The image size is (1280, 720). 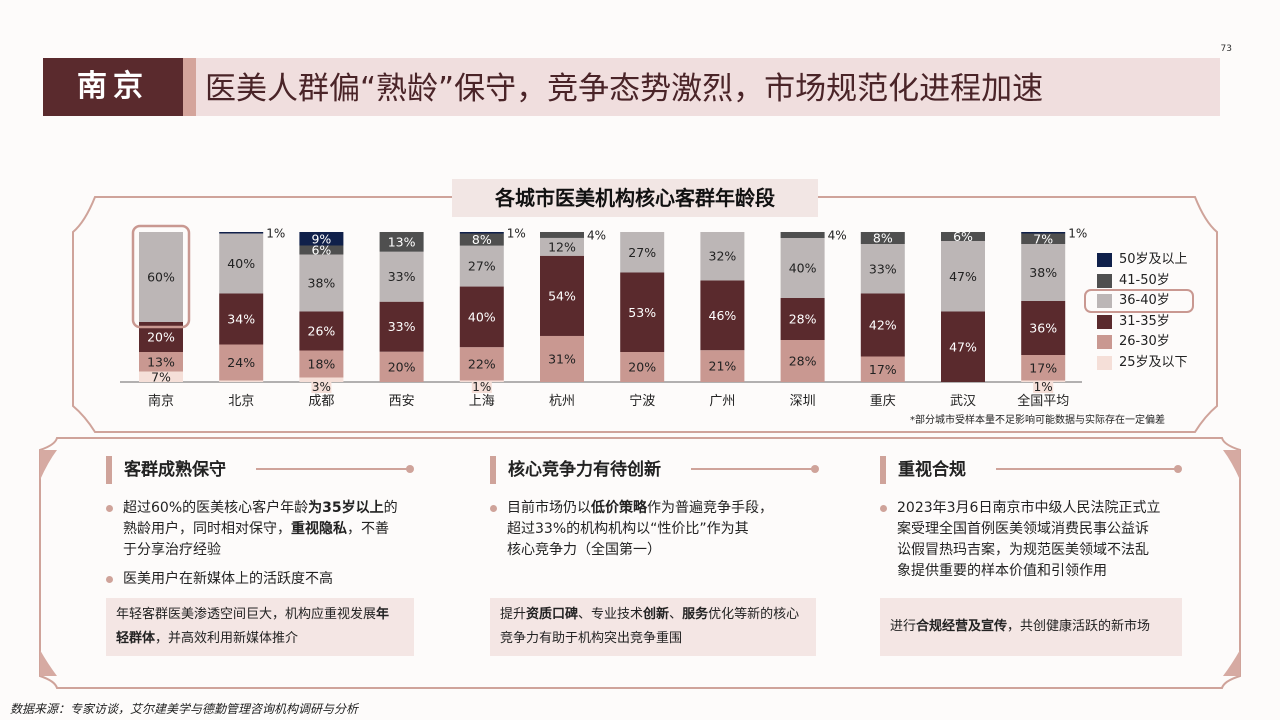 I want to click on data-label: 7%, so click(x=161, y=376).